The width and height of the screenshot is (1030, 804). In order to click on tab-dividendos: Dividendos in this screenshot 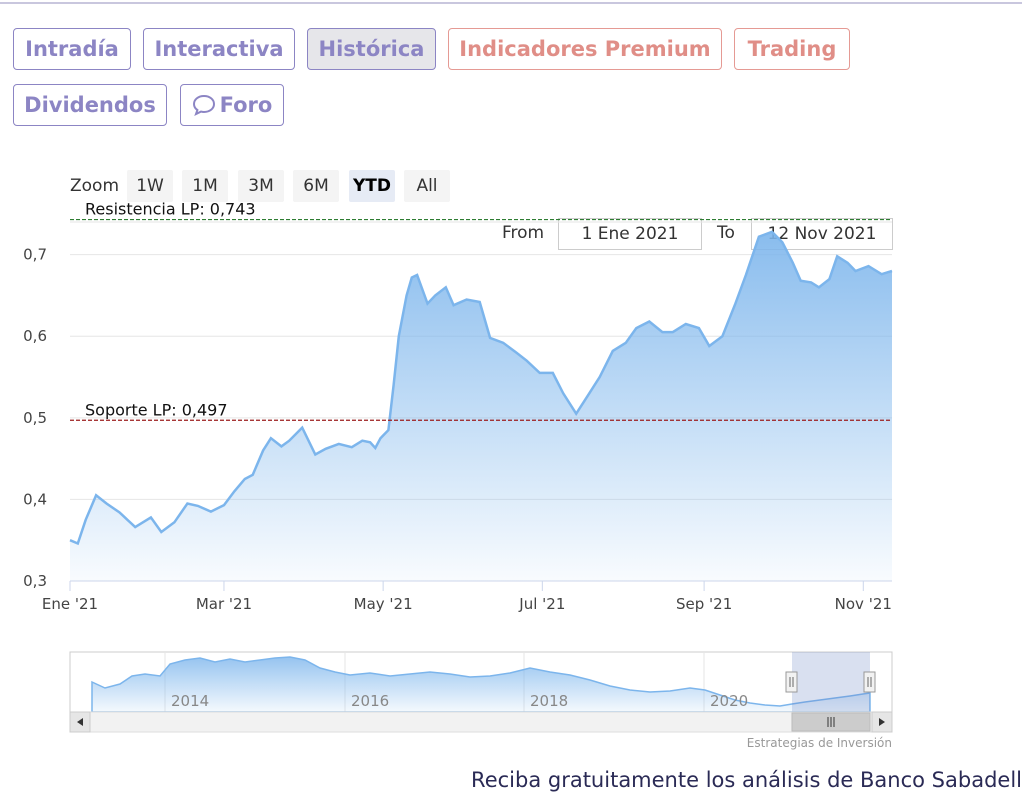, I will do `click(90, 105)`.